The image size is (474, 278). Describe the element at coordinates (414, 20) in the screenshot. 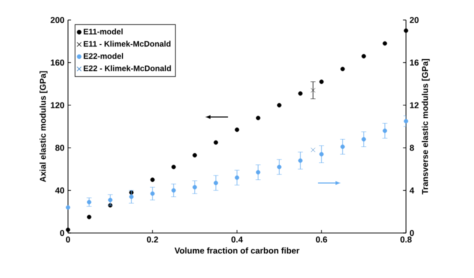

I see `y2-tick-label: 20` at that location.